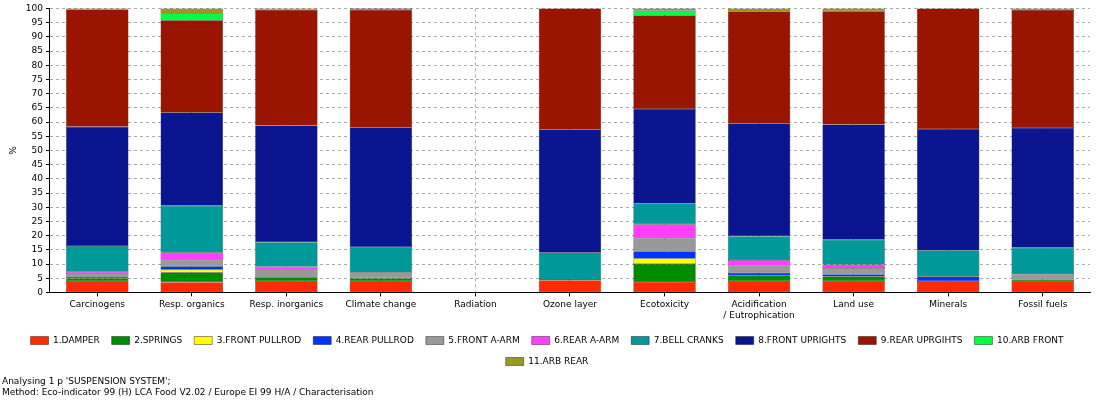 The image size is (1098, 411). I want to click on legend-label: 2.SPRINGS, so click(158, 339).